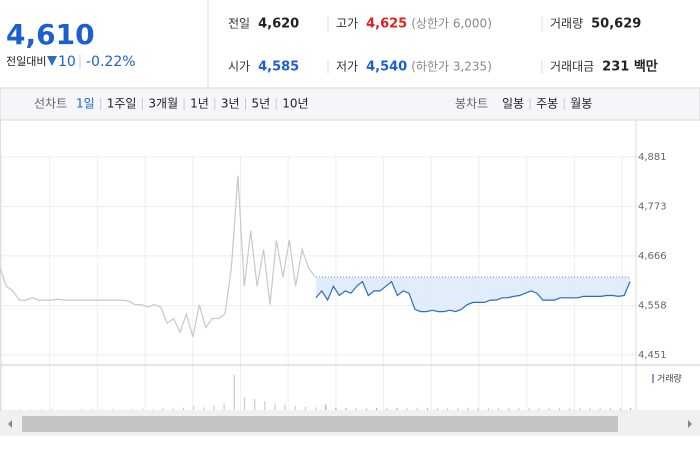 The image size is (700, 450). I want to click on stat-value: 4,625, so click(386, 24).